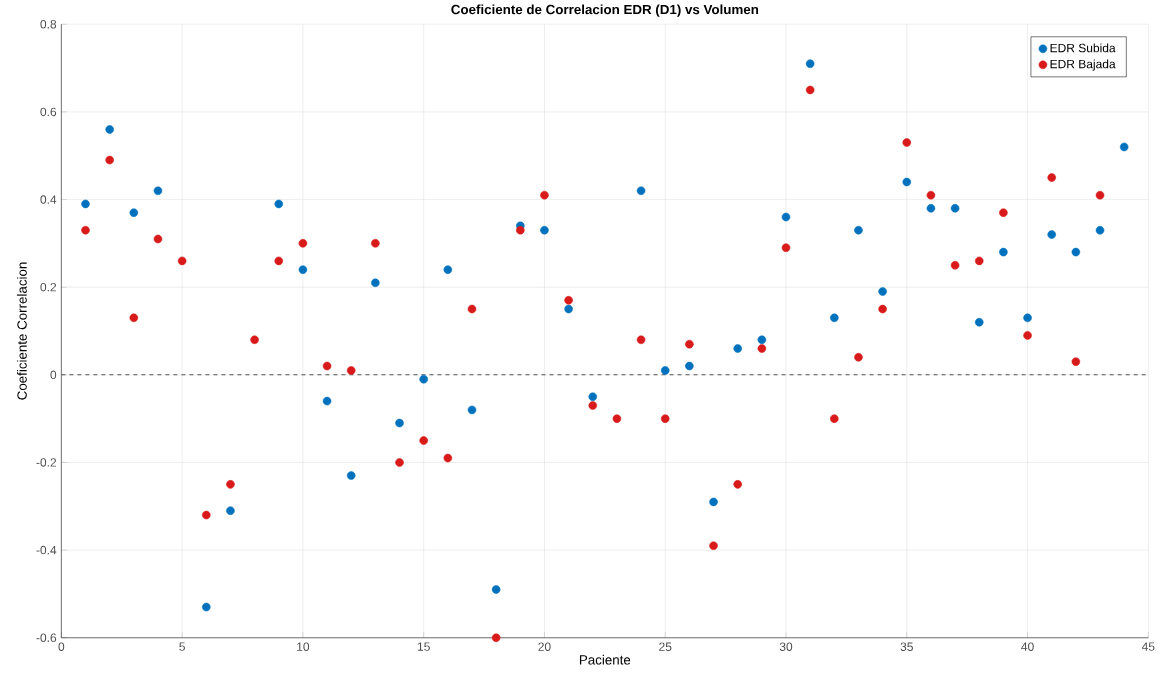  I want to click on y-tick-label: -0.6, so click(46, 637).